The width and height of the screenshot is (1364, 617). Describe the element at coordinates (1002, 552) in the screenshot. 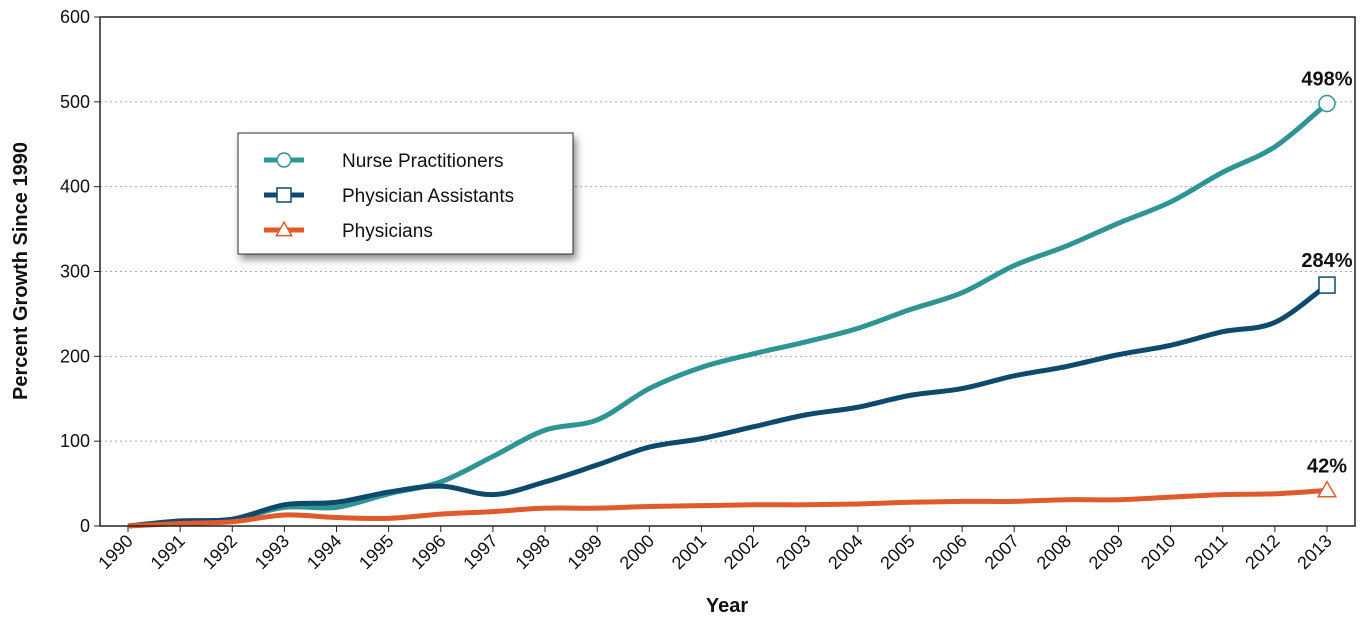

I see `x-tick-label: 2007` at that location.